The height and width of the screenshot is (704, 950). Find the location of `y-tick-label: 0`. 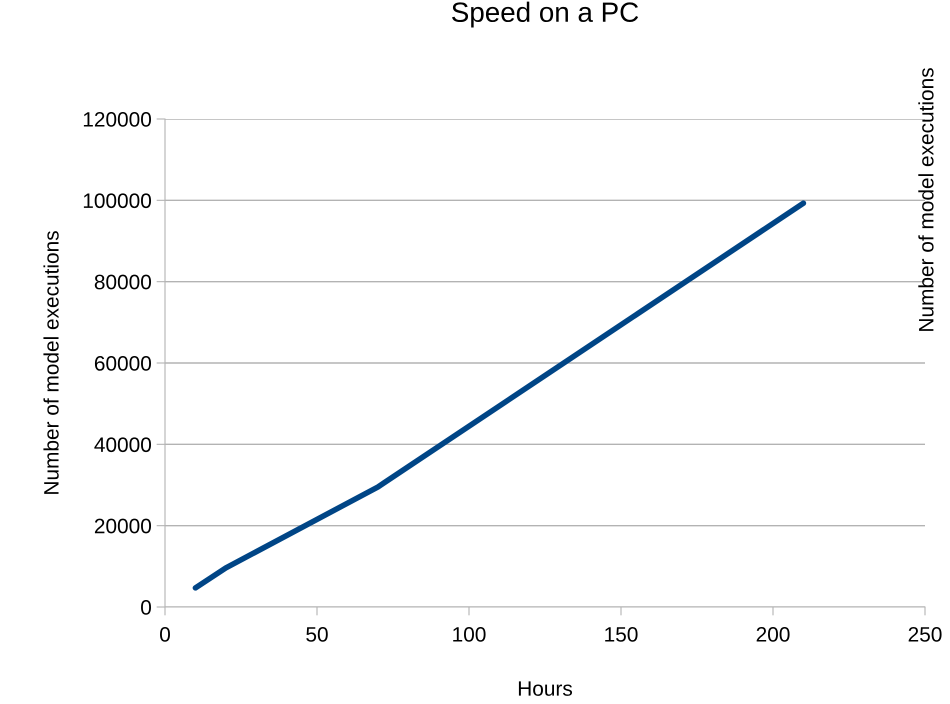

y-tick-label: 0 is located at coordinates (146, 607).